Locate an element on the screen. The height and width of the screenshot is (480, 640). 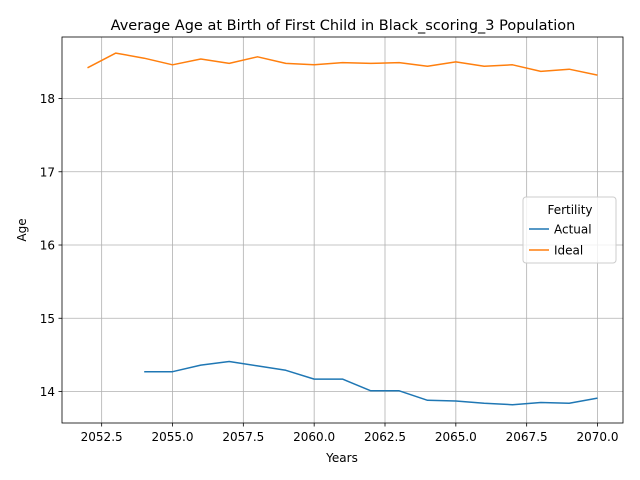
y-tick-label: 18 is located at coordinates (47, 99).